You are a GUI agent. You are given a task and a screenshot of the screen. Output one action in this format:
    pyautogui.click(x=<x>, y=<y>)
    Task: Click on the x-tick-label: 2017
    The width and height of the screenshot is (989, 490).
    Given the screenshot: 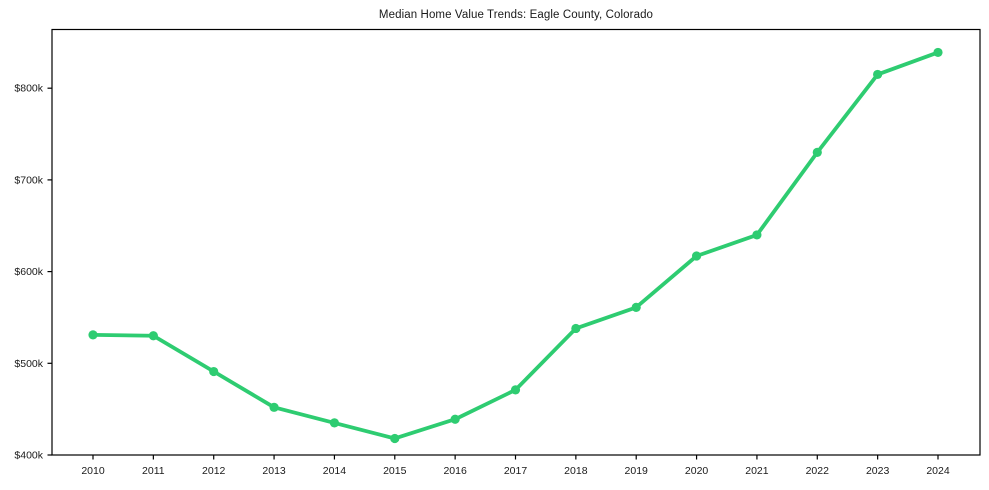 What is the action you would take?
    pyautogui.click(x=516, y=471)
    